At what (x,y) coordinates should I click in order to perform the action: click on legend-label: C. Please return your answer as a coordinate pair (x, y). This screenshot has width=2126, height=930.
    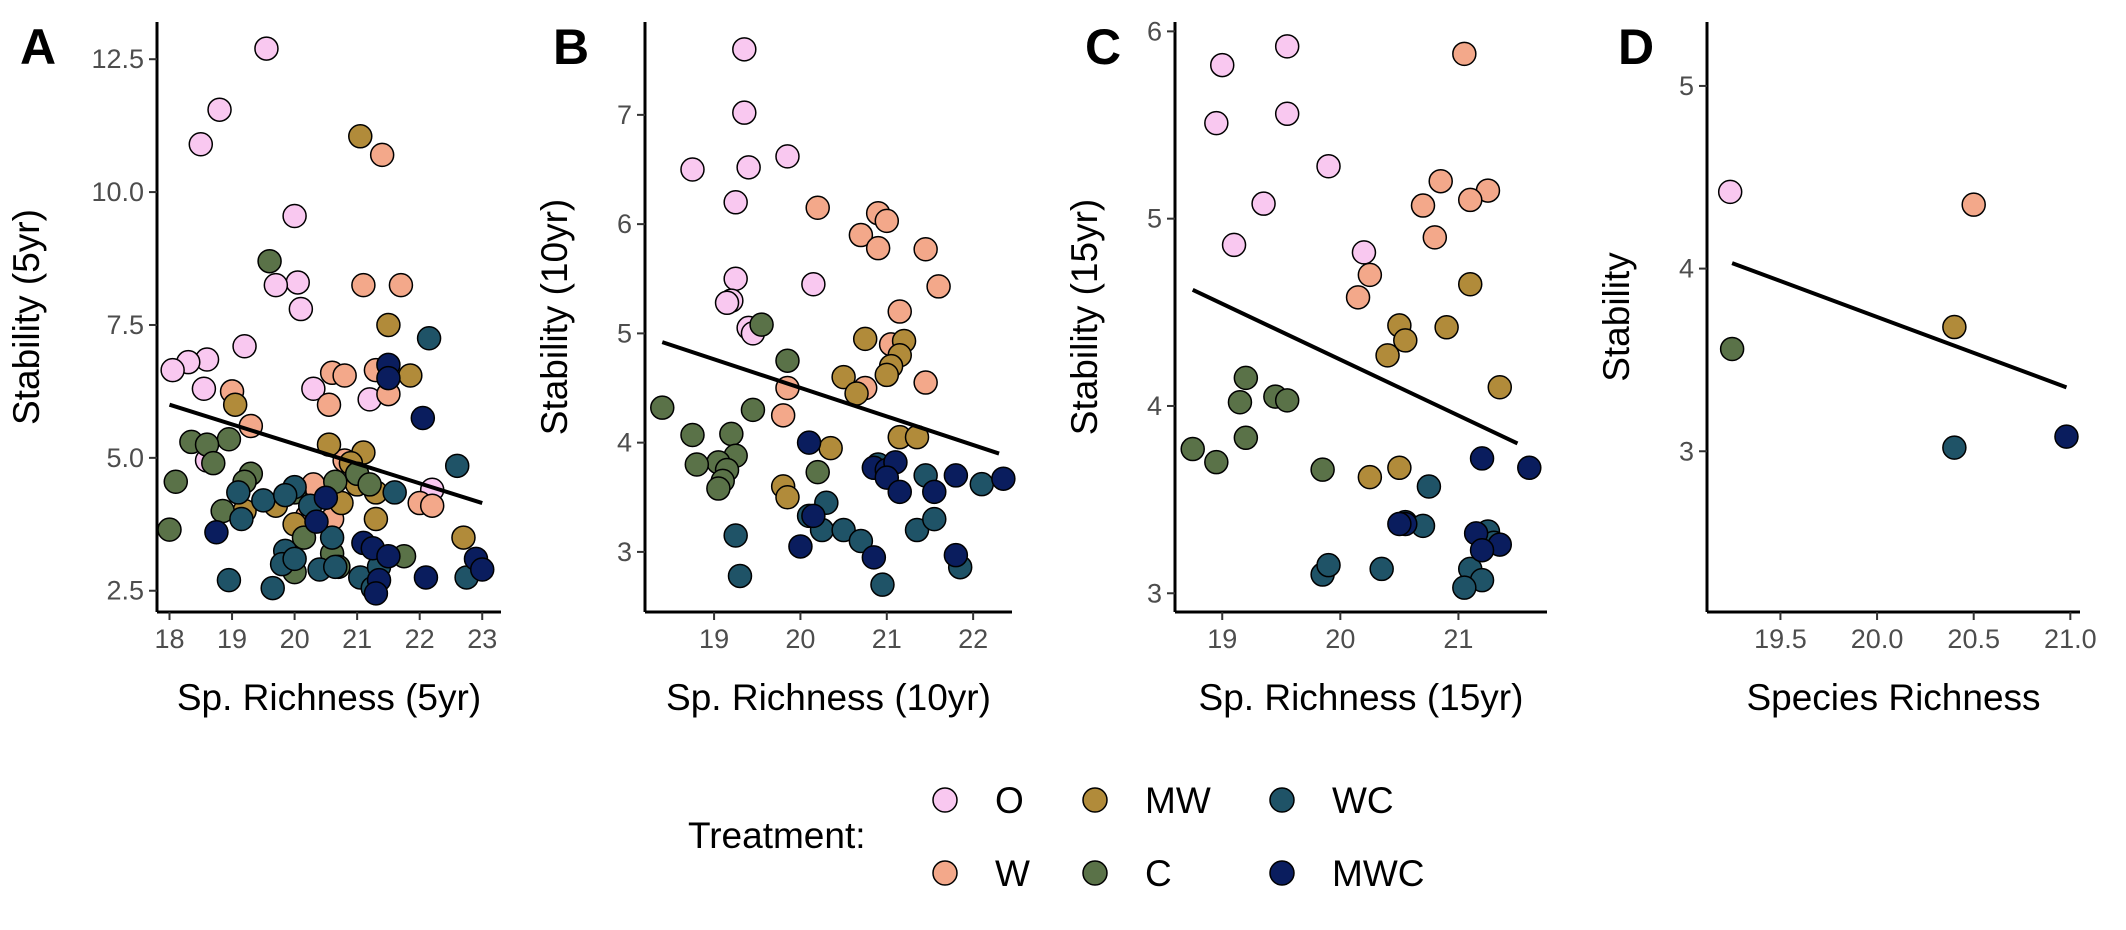
    Looking at the image, I should click on (1158, 873).